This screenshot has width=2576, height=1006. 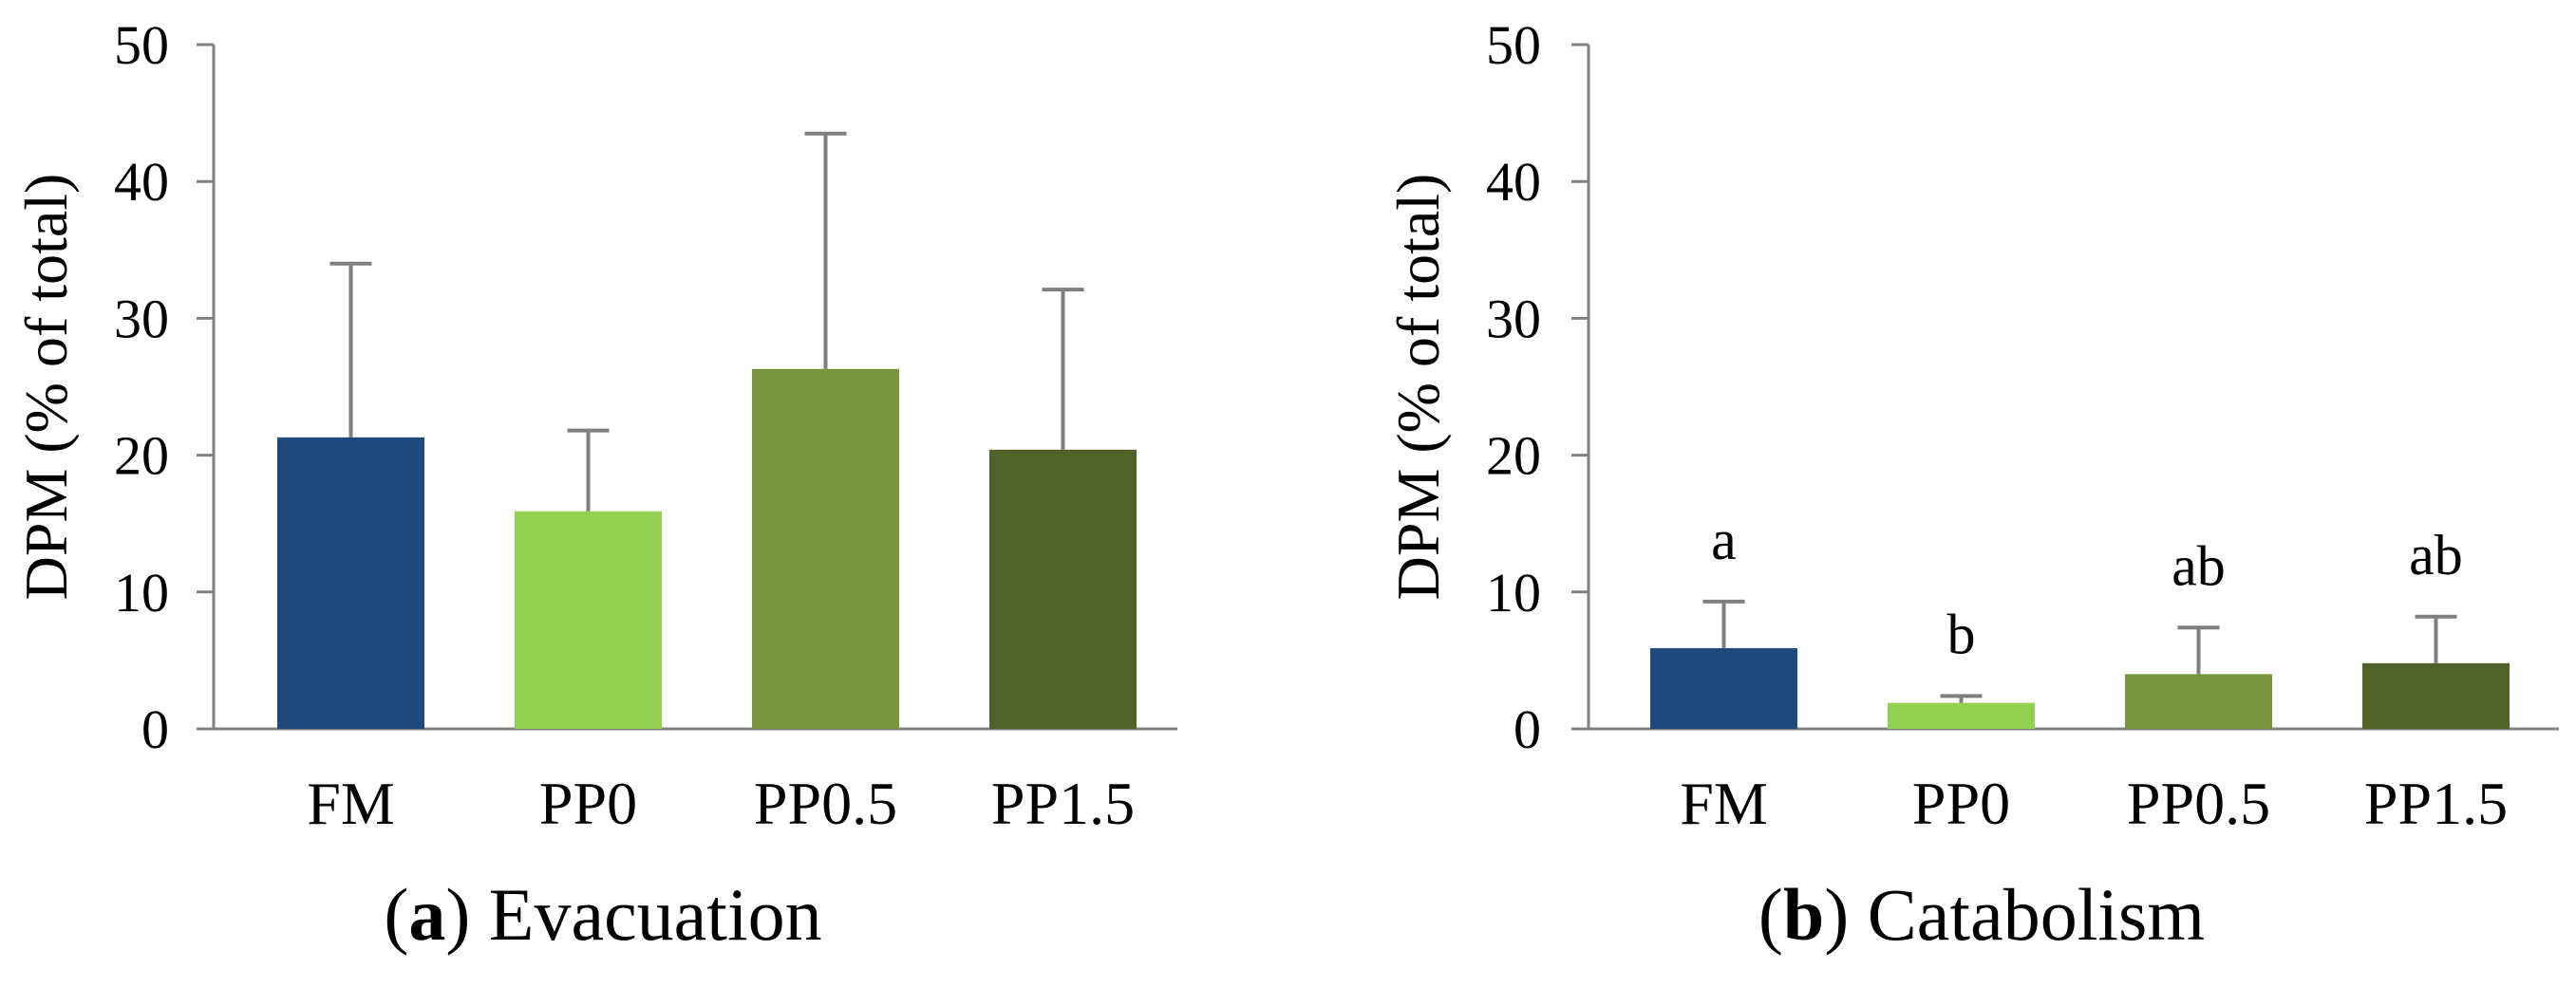 I want to click on significance-letter: a, so click(x=1724, y=540).